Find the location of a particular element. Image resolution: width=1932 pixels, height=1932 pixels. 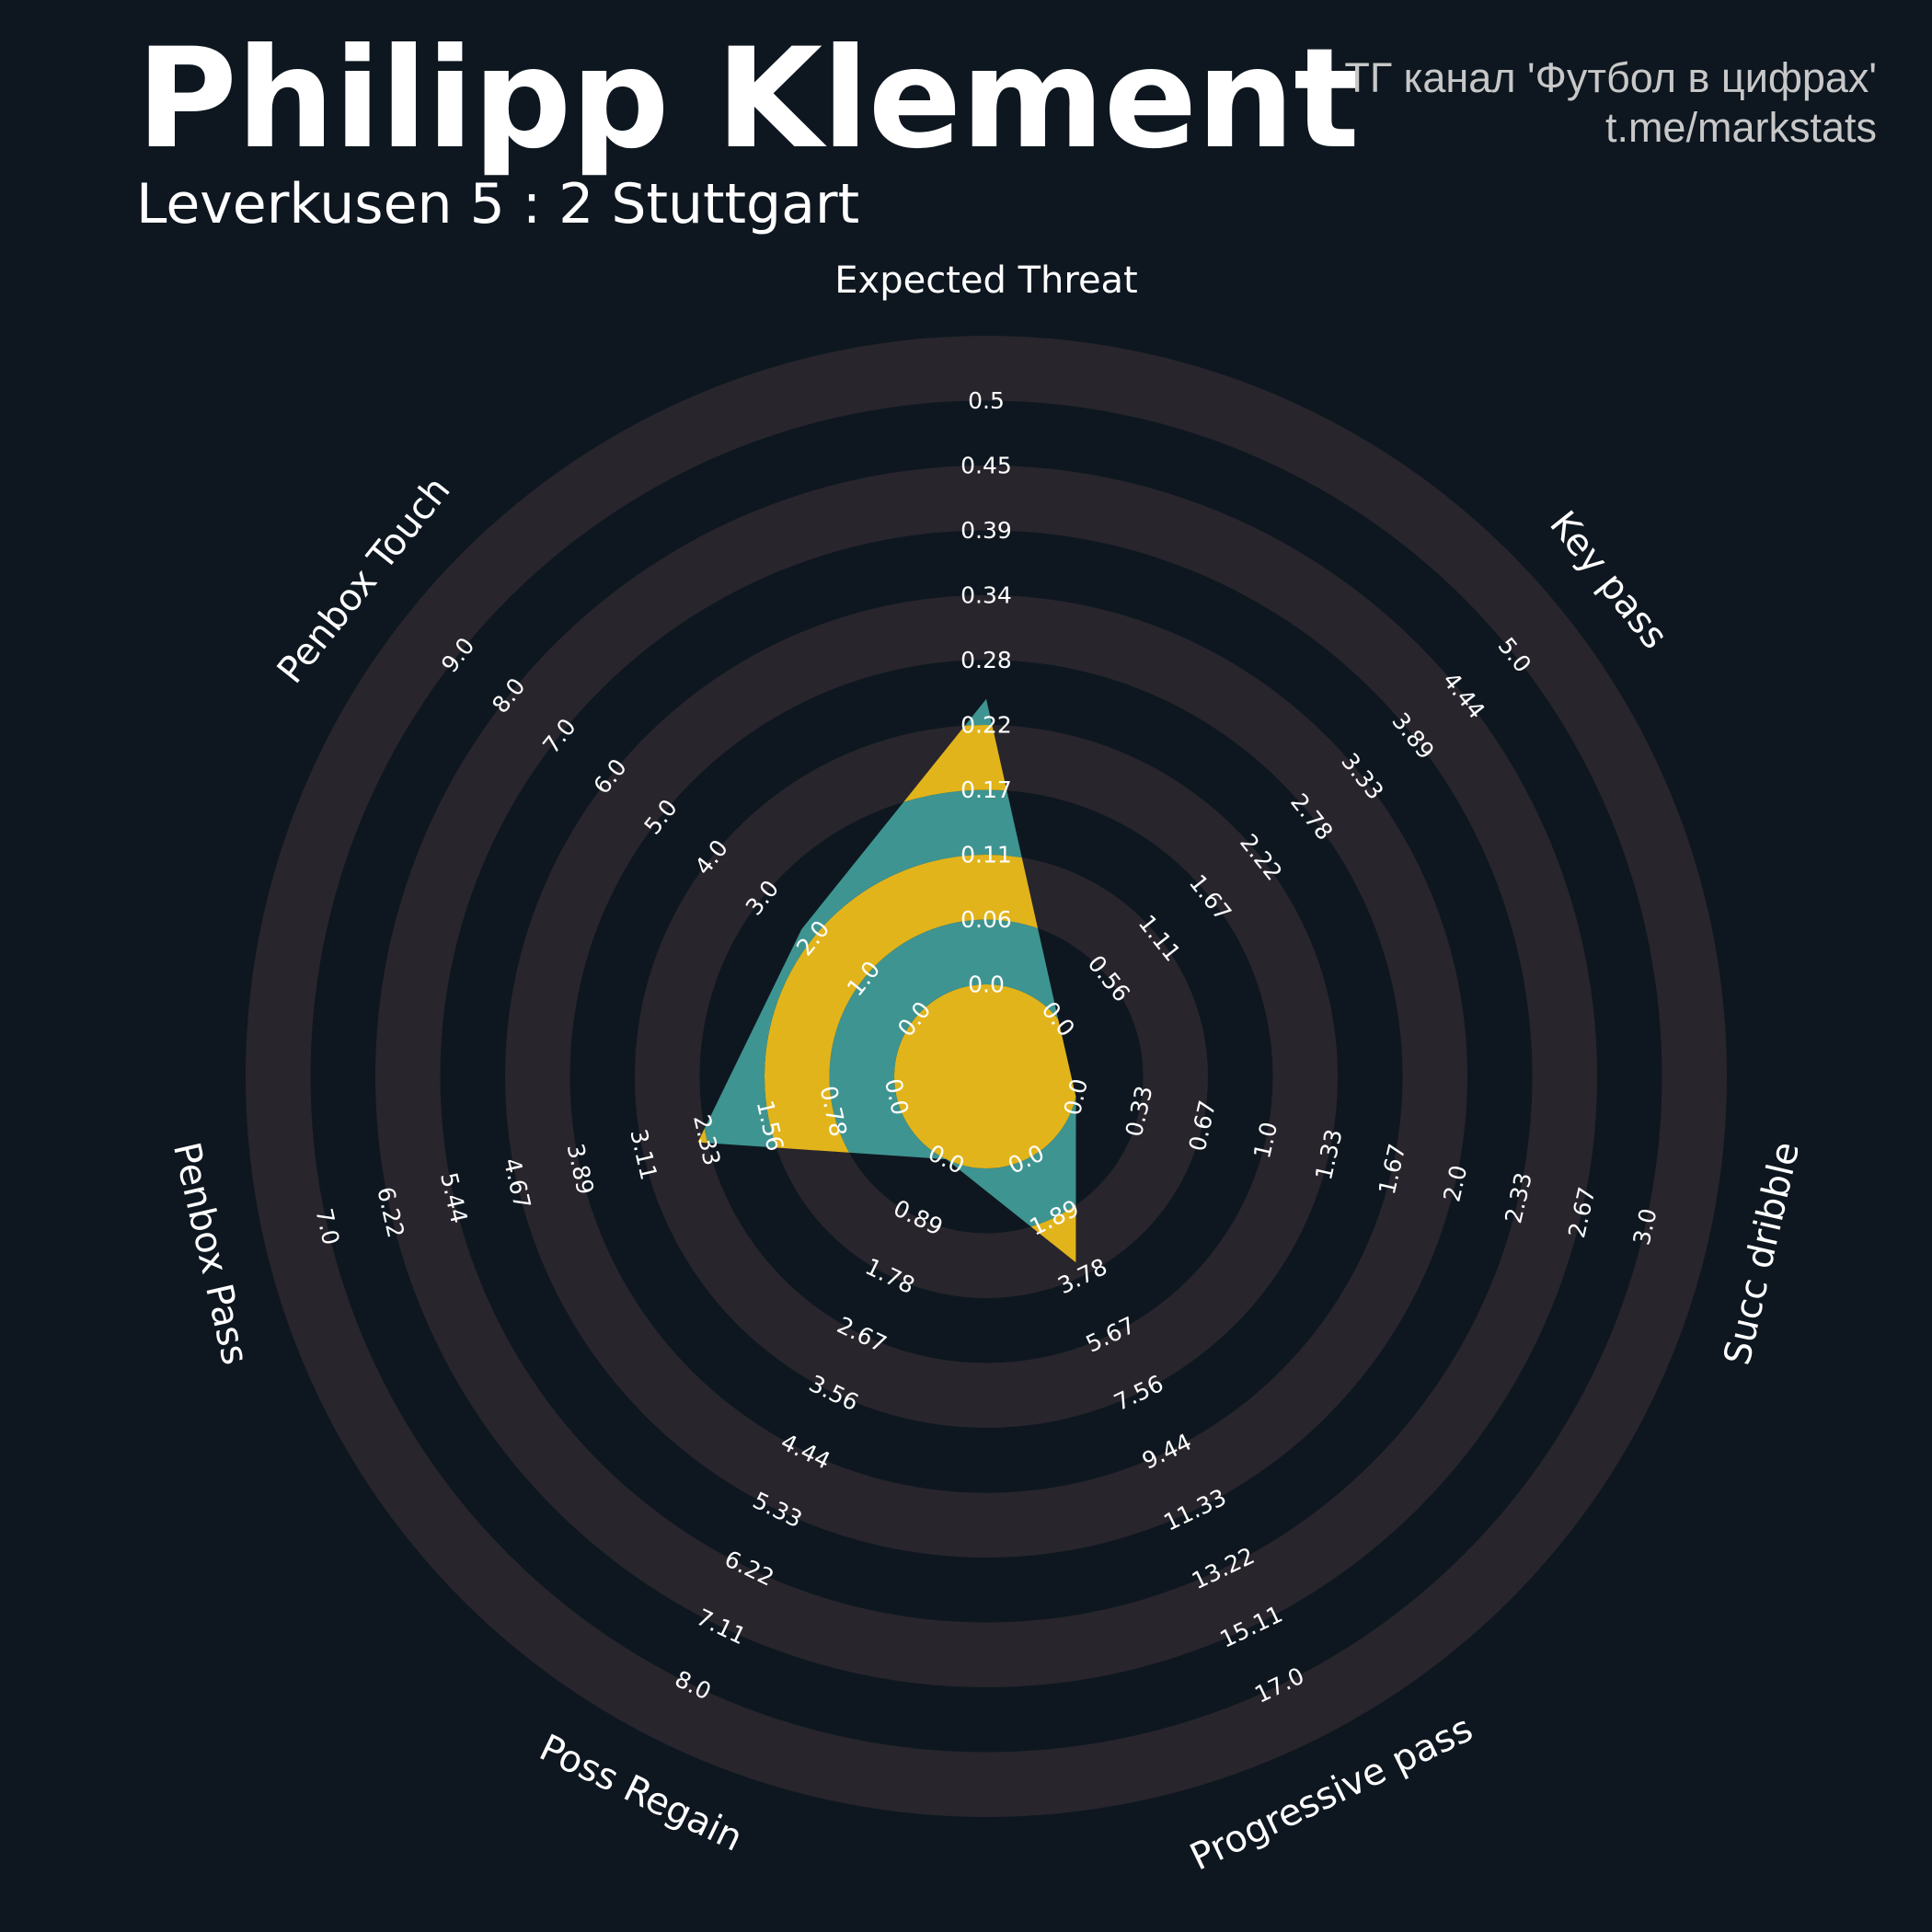

tick-label: 0.39 is located at coordinates (986, 530).